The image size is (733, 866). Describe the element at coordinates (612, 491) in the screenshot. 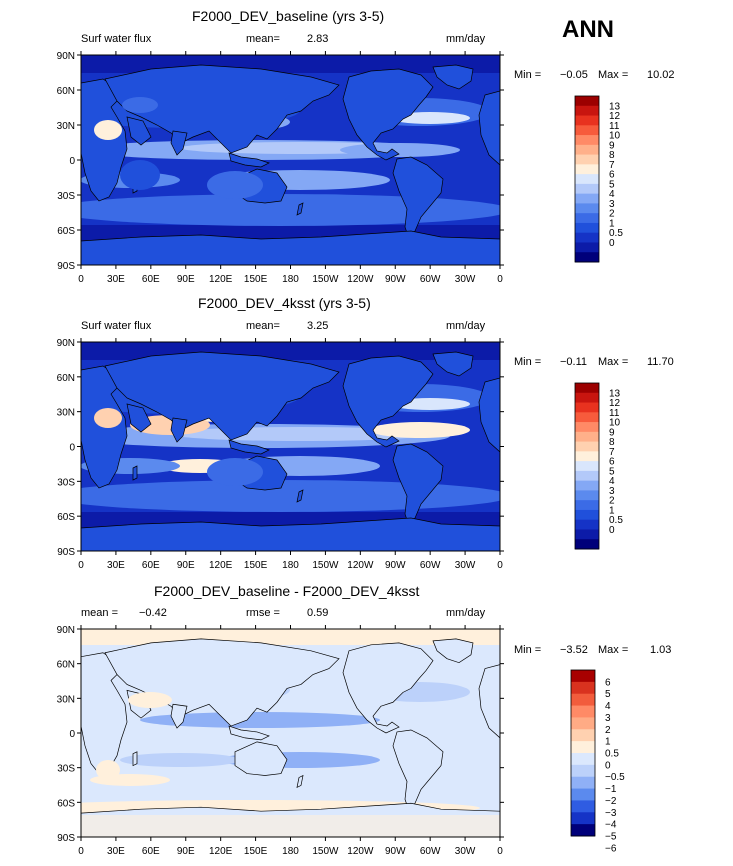

I see `colorbar-label-2-10: 3` at that location.